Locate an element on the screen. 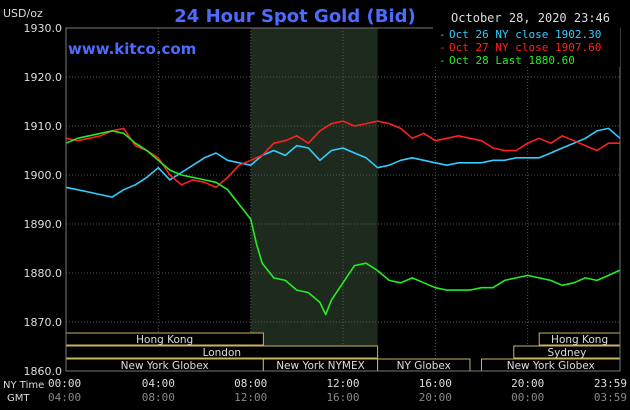  session-label: New York NYMEX is located at coordinates (320, 366).